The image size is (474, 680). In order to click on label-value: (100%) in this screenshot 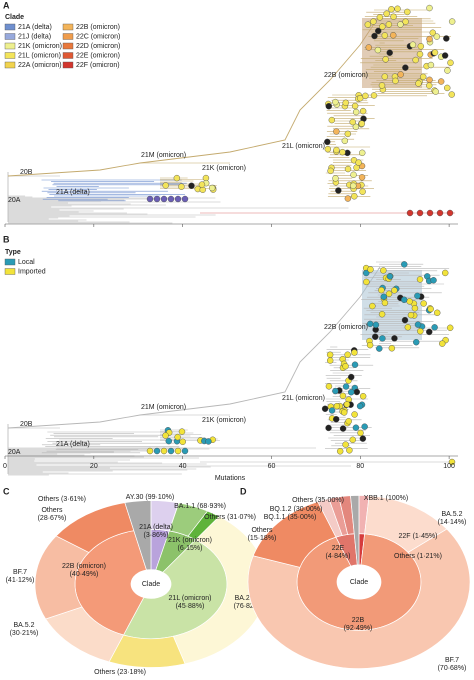, I will do `click(397, 498)`.